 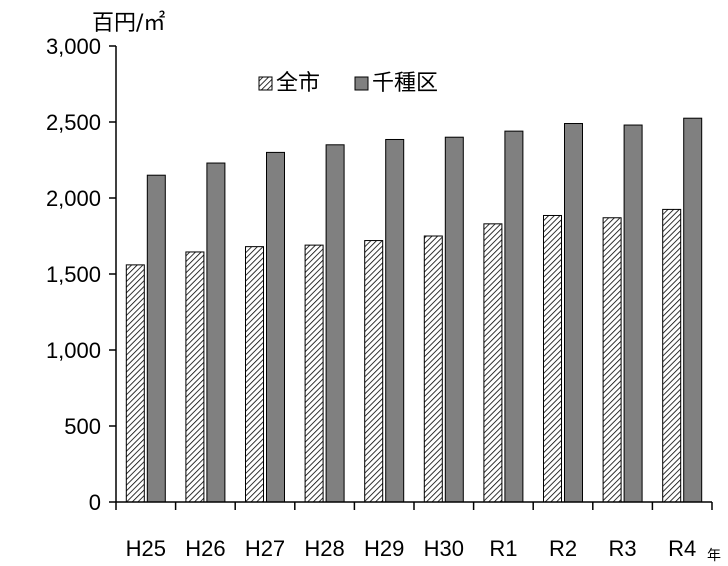 I want to click on x-tick-label: H26, so click(x=205, y=548).